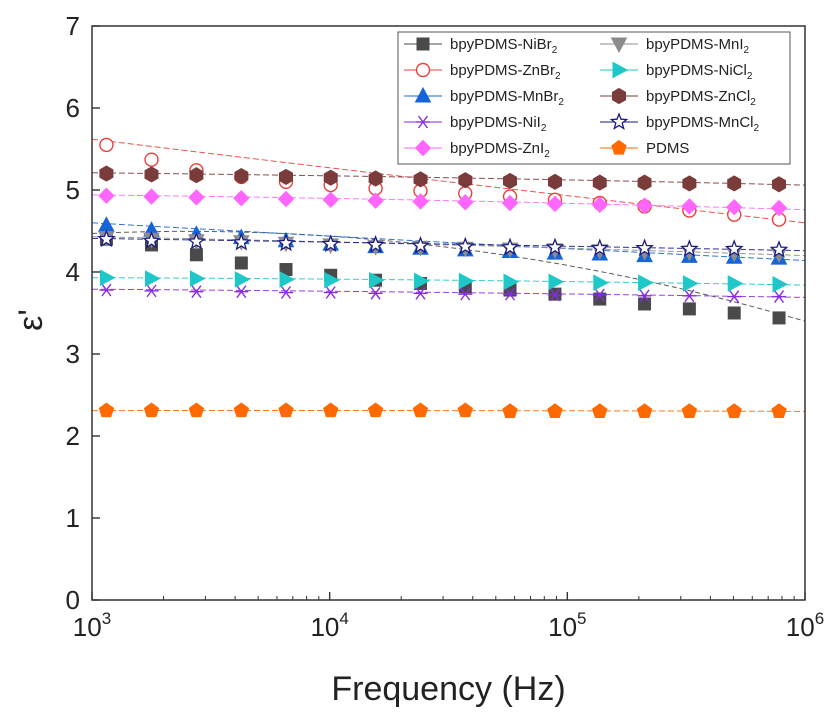 Image resolution: width=833 pixels, height=713 pixels. What do you see at coordinates (92, 625) in the screenshot?
I see `x-tick-label-3: 103` at bounding box center [92, 625].